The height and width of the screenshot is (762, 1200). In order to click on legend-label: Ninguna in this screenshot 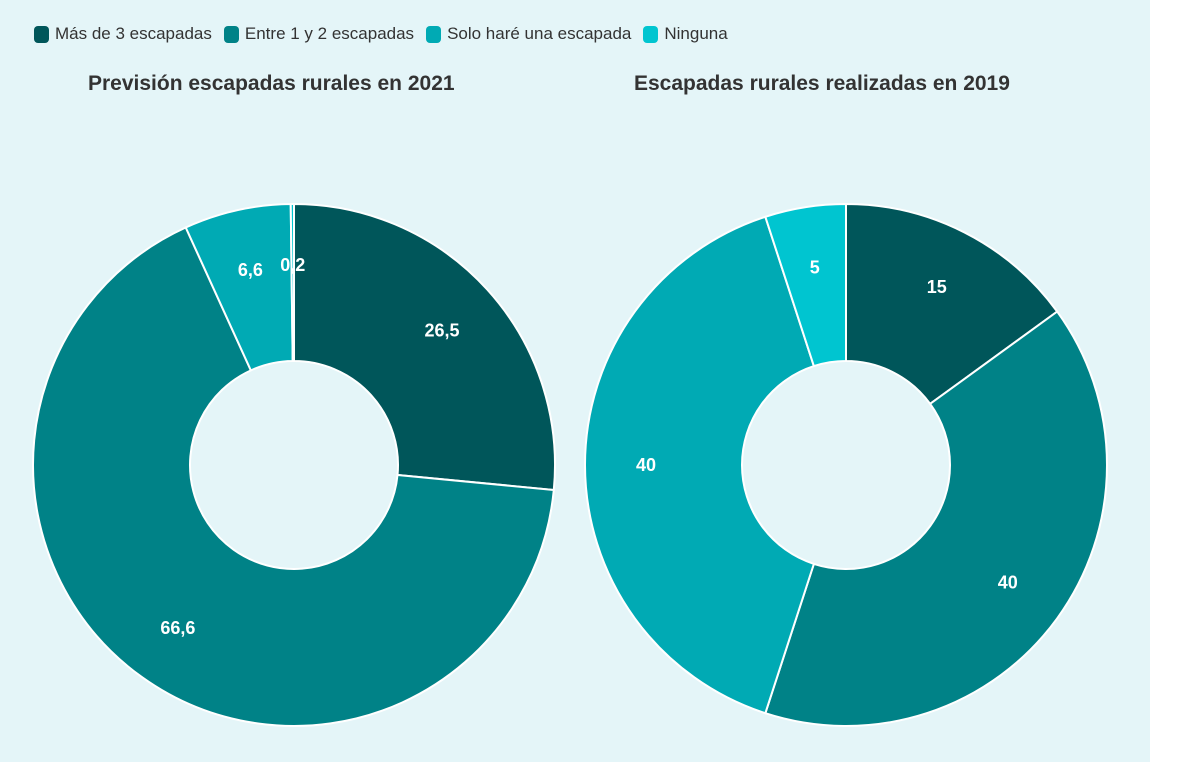, I will do `click(696, 33)`.